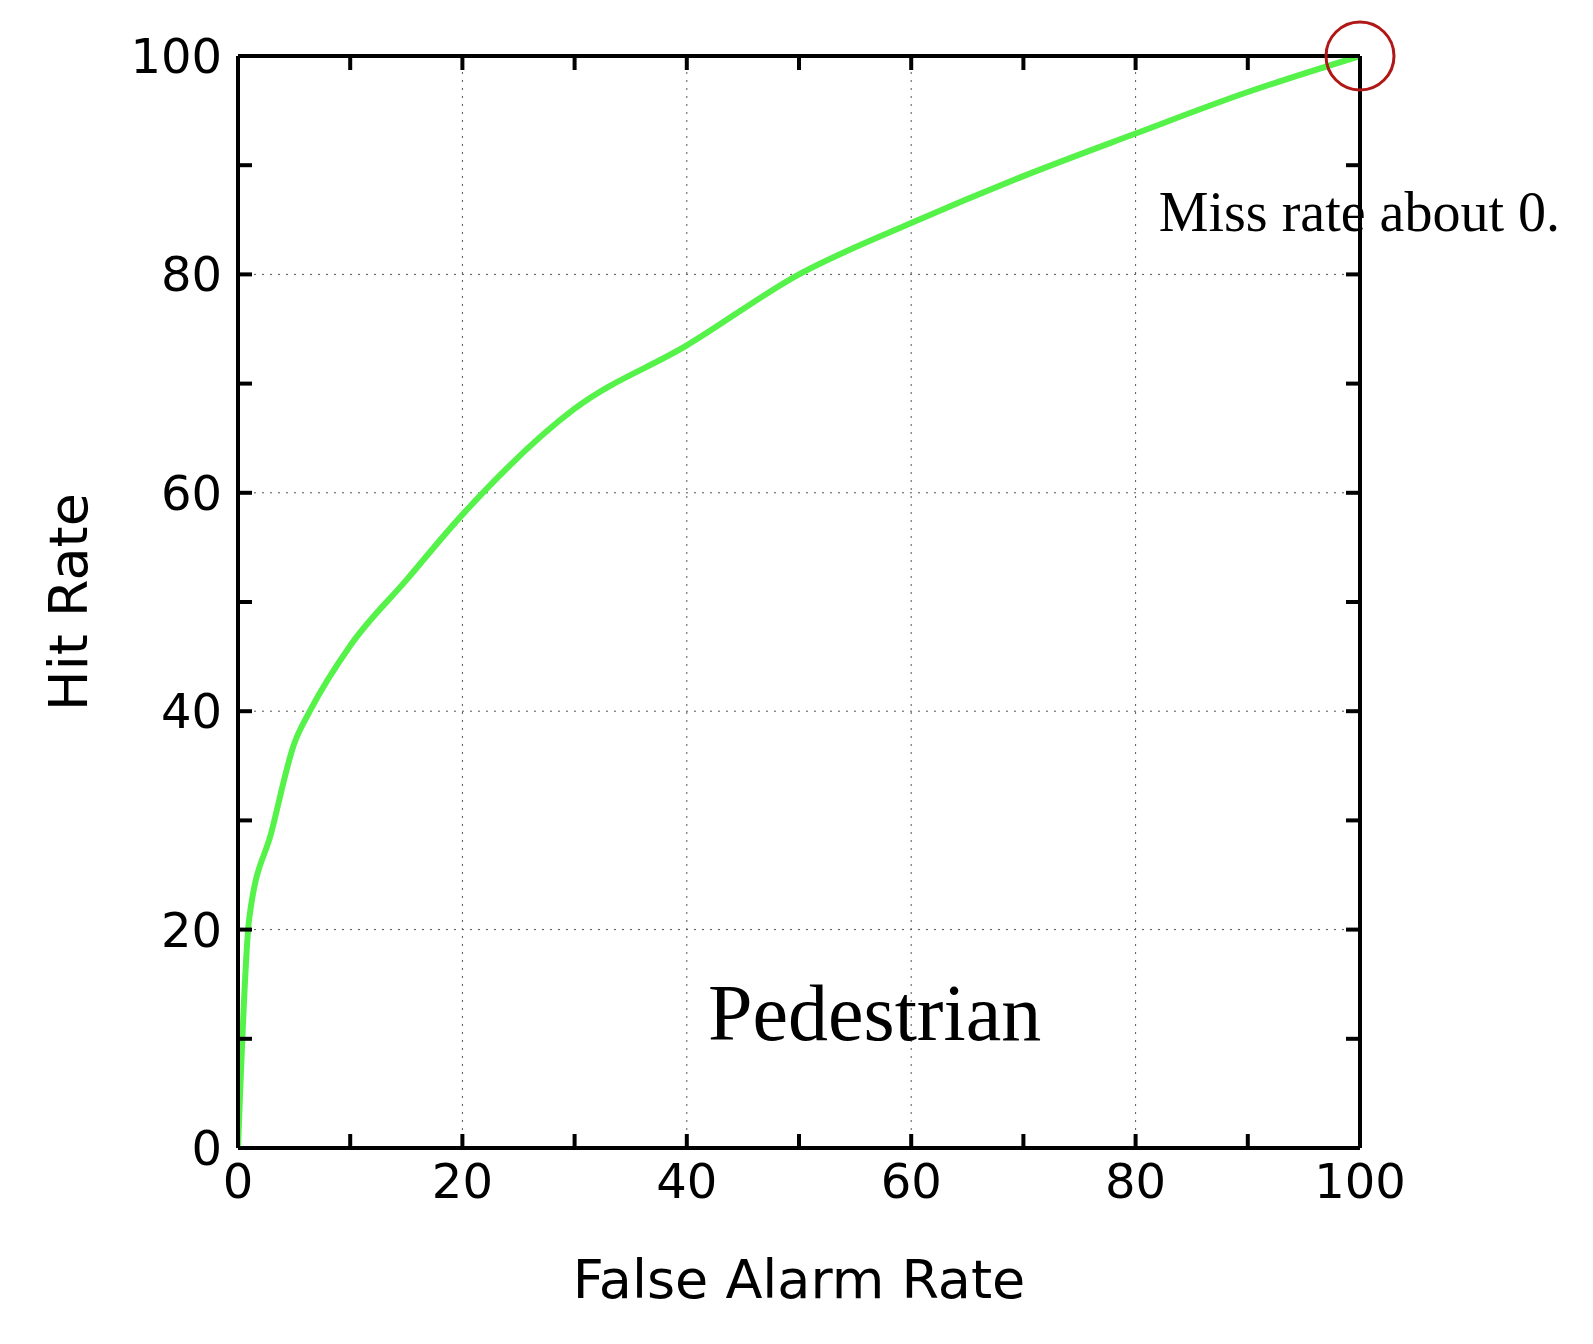  Describe the element at coordinates (191, 711) in the screenshot. I see `y-tick-label: 40` at that location.